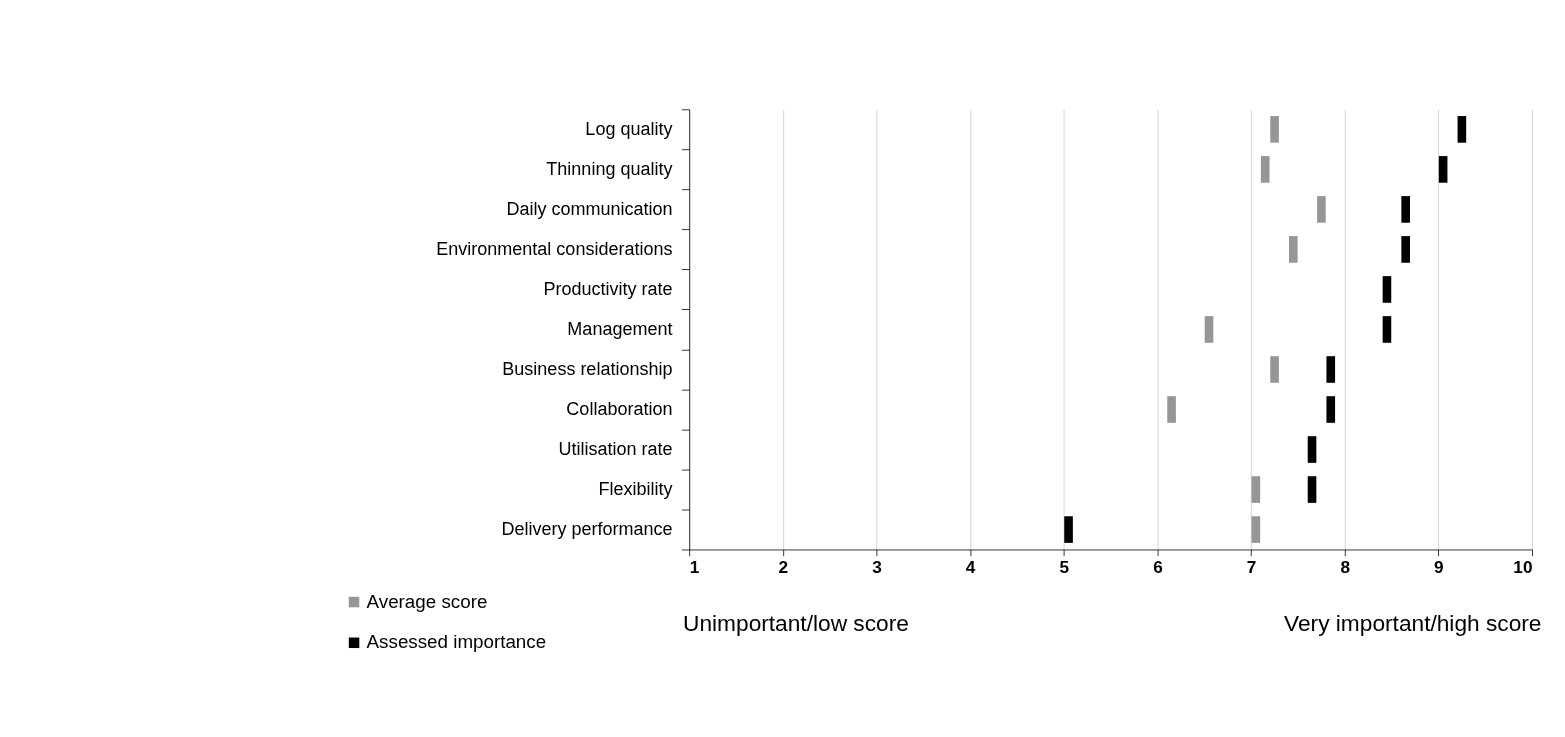 Image resolution: width=1565 pixels, height=737 pixels. I want to click on x-tick-label: 3, so click(877, 566).